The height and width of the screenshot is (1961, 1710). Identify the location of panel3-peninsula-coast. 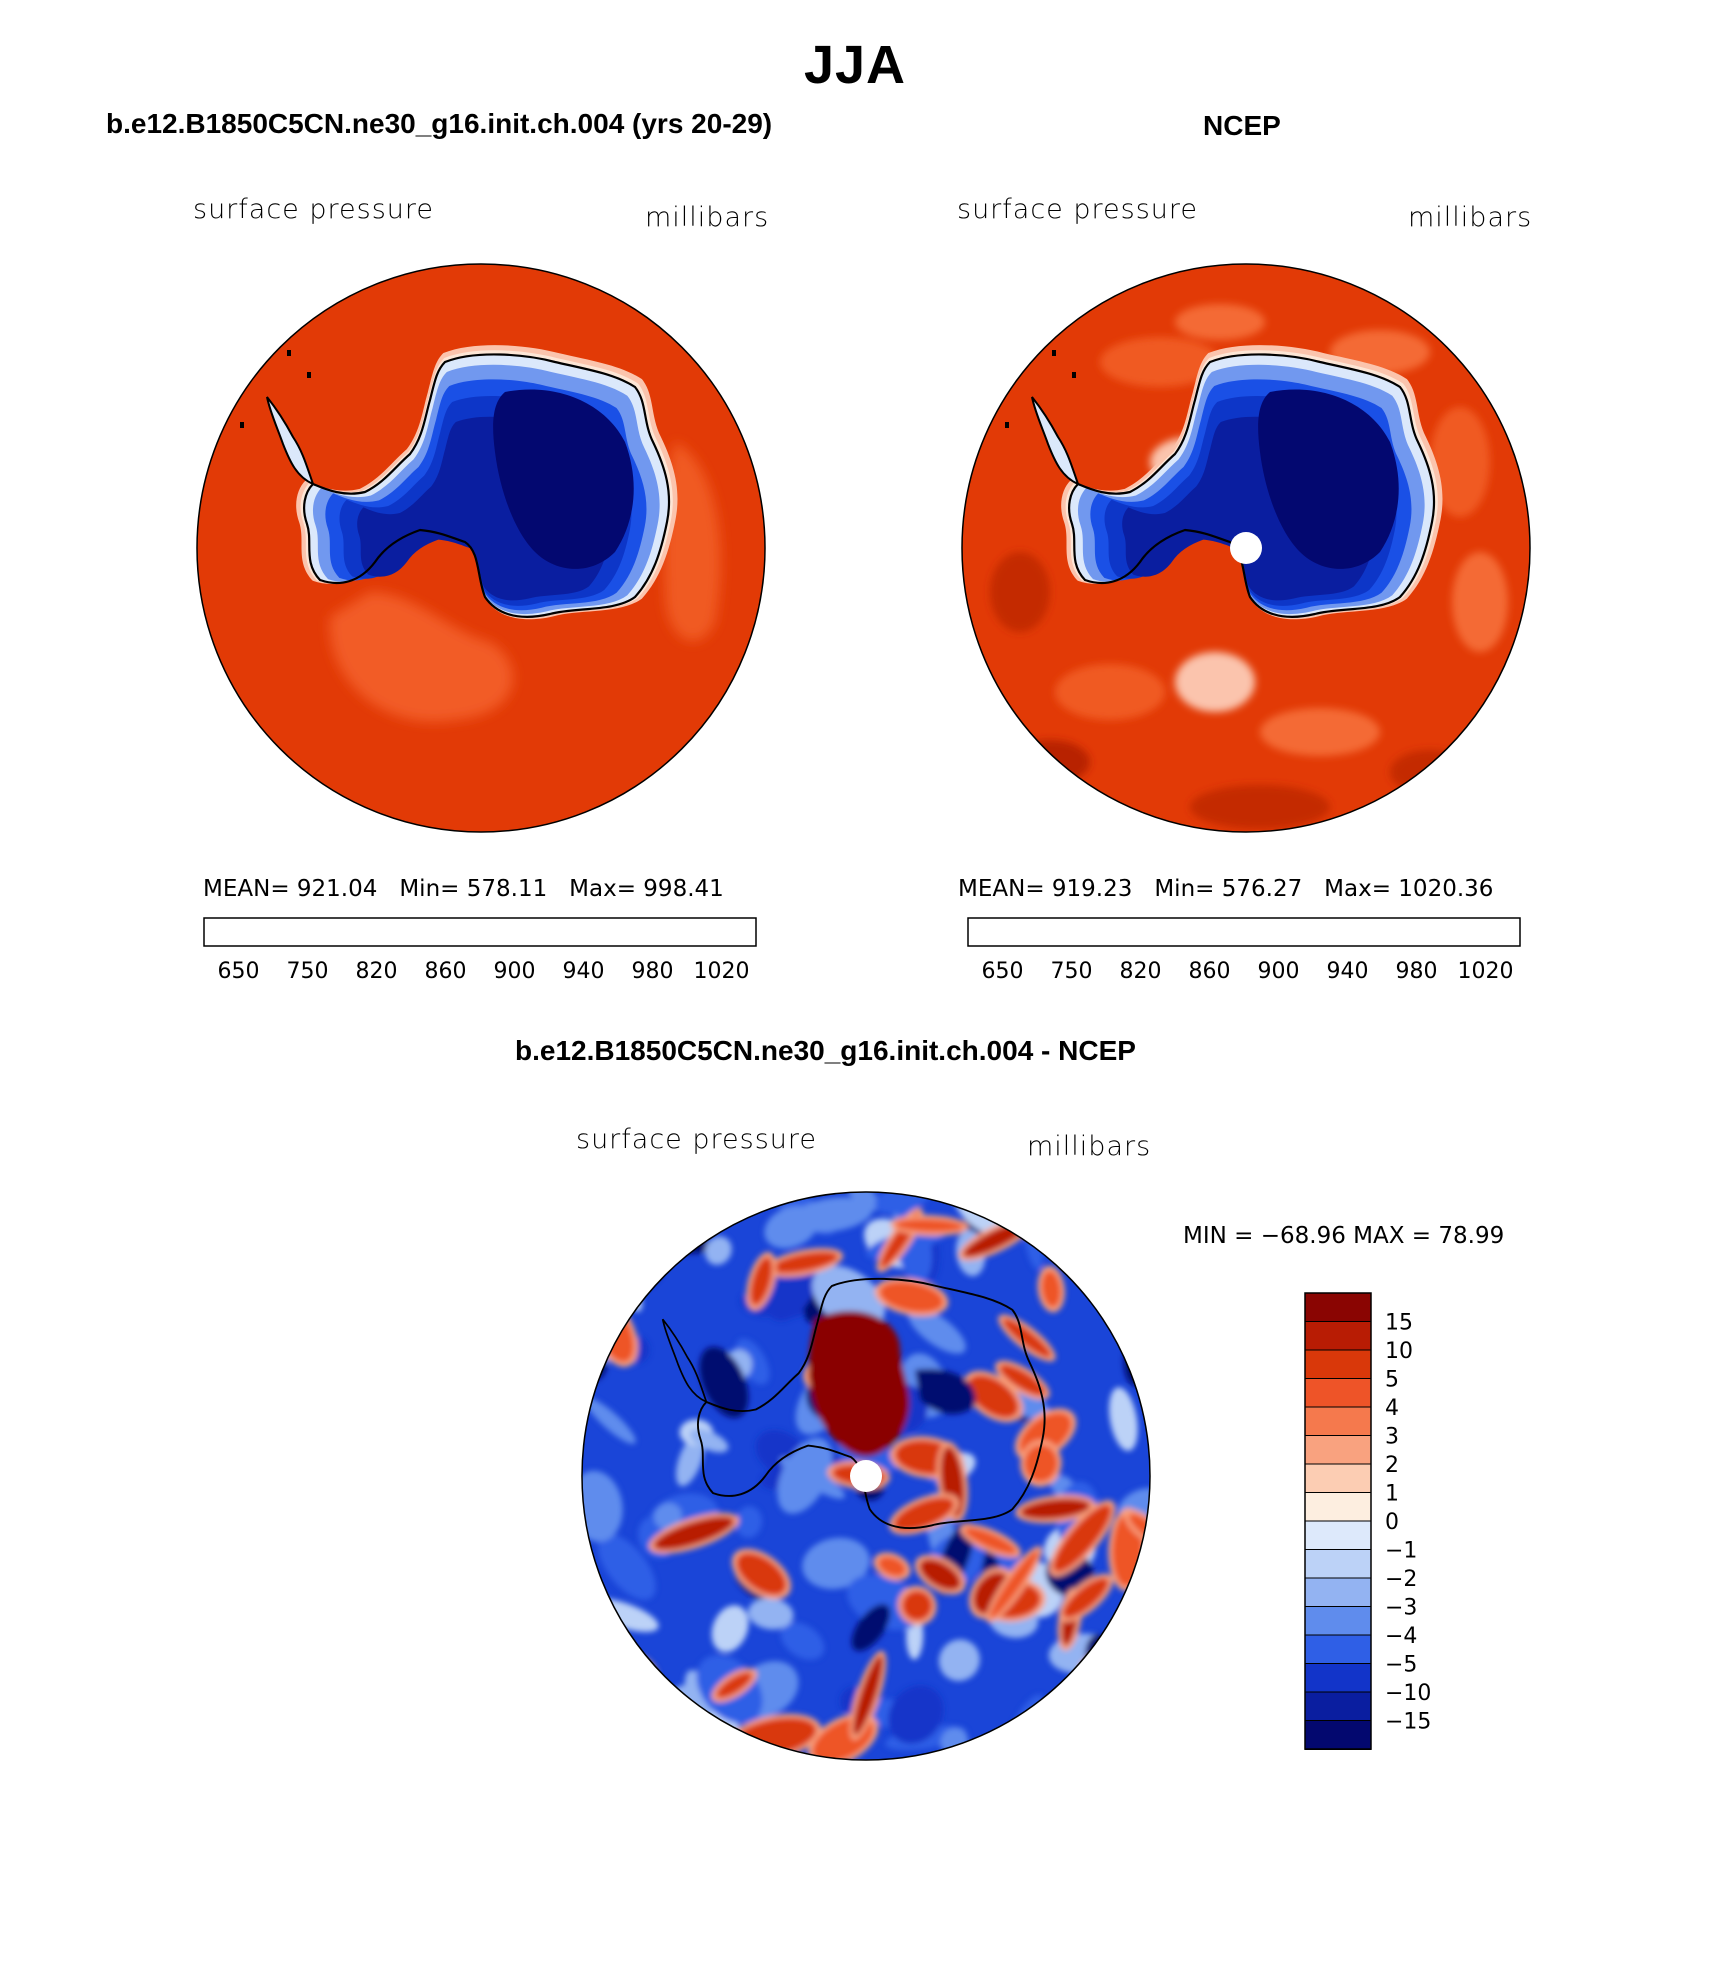
(684, 1361).